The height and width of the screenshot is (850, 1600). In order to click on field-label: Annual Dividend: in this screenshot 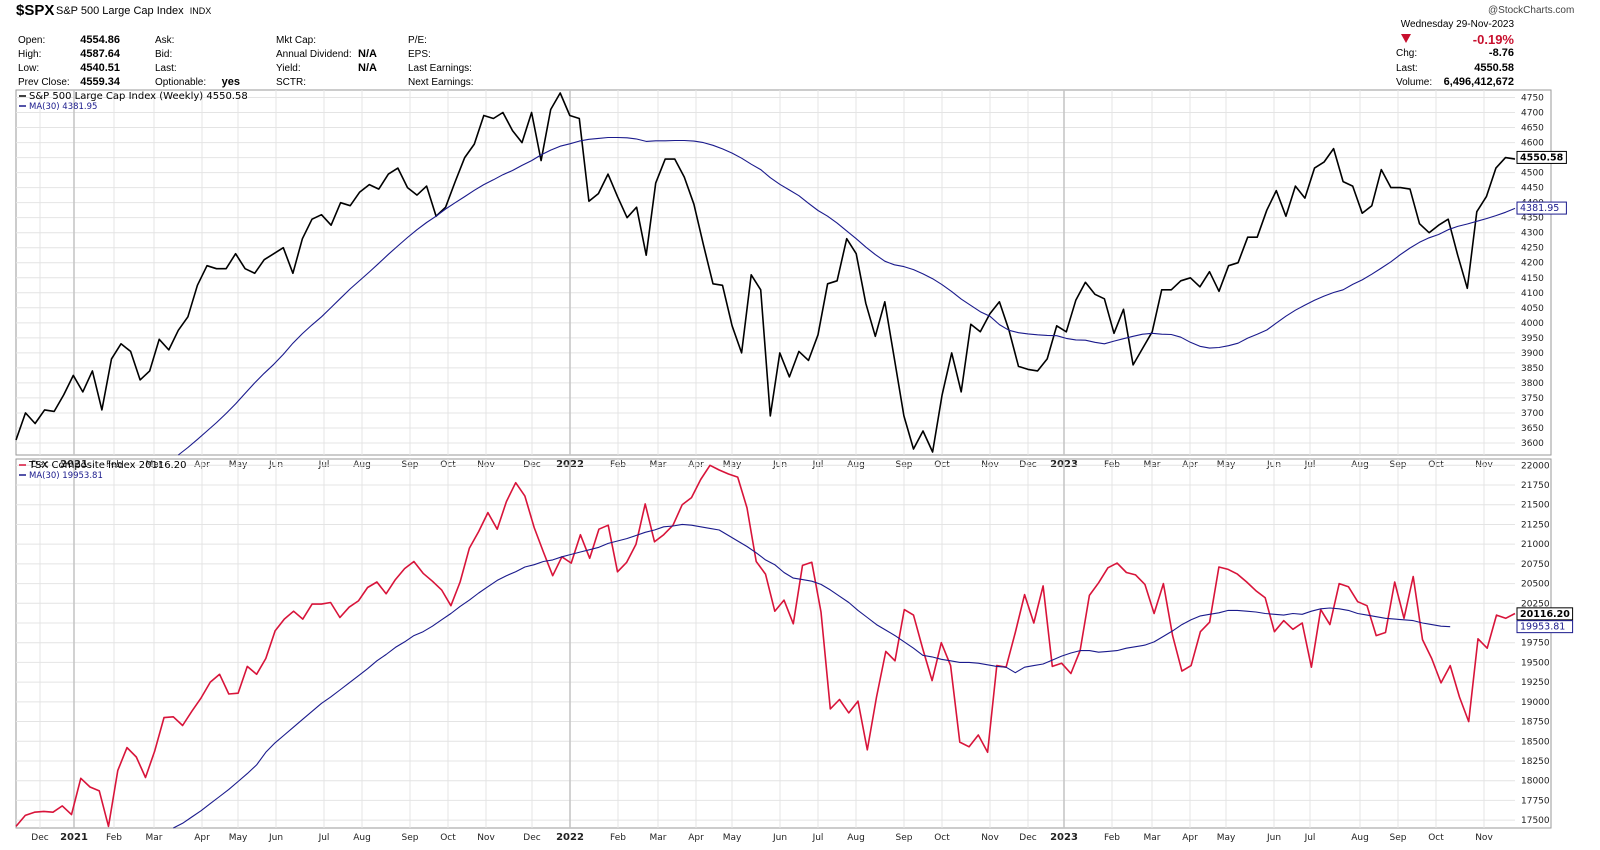, I will do `click(314, 54)`.